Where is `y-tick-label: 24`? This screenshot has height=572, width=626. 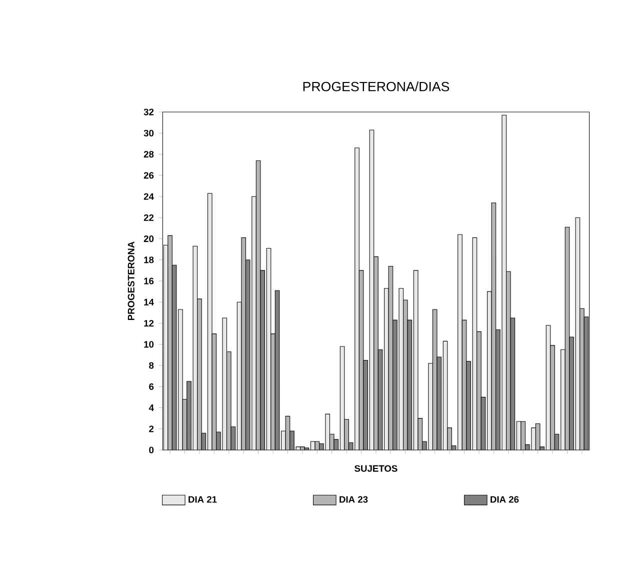 y-tick-label: 24 is located at coordinates (149, 196).